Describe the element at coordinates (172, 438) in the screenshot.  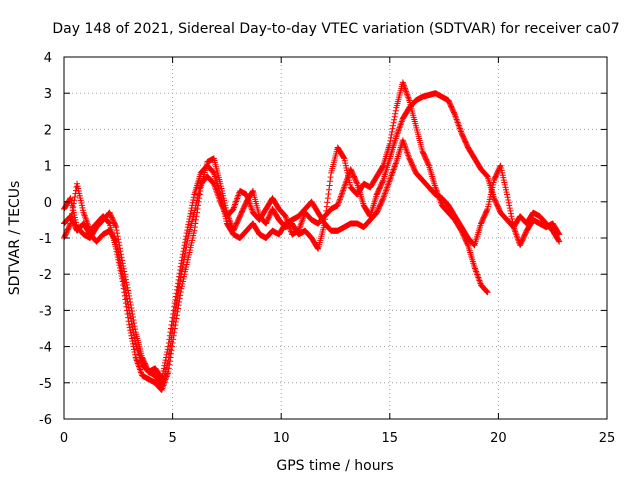
I see `x-tick-label: 5` at that location.